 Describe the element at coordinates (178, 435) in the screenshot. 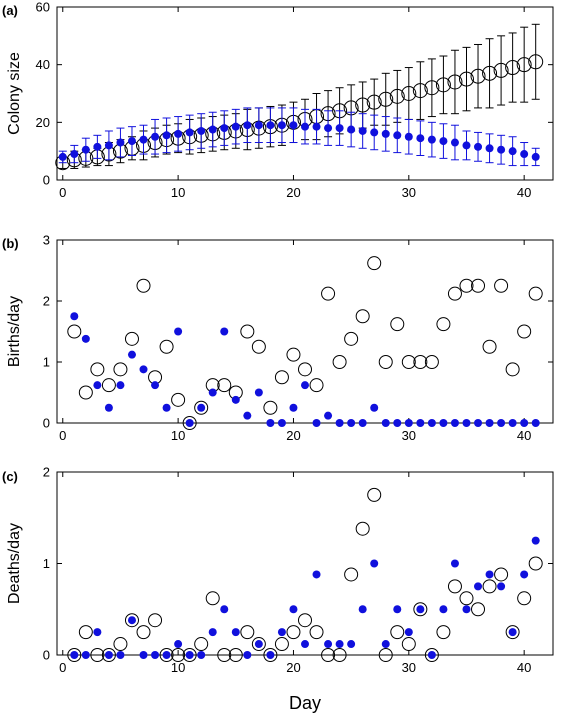

I see `x-tick-label: 10` at that location.